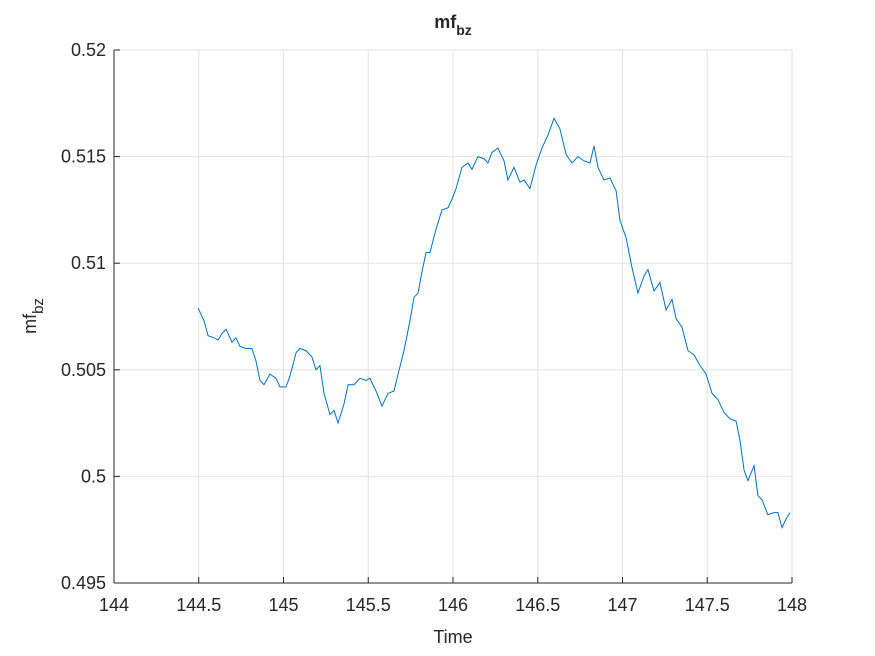 This screenshot has width=875, height=656. I want to click on y-tick-label: 0.515, so click(83, 157).